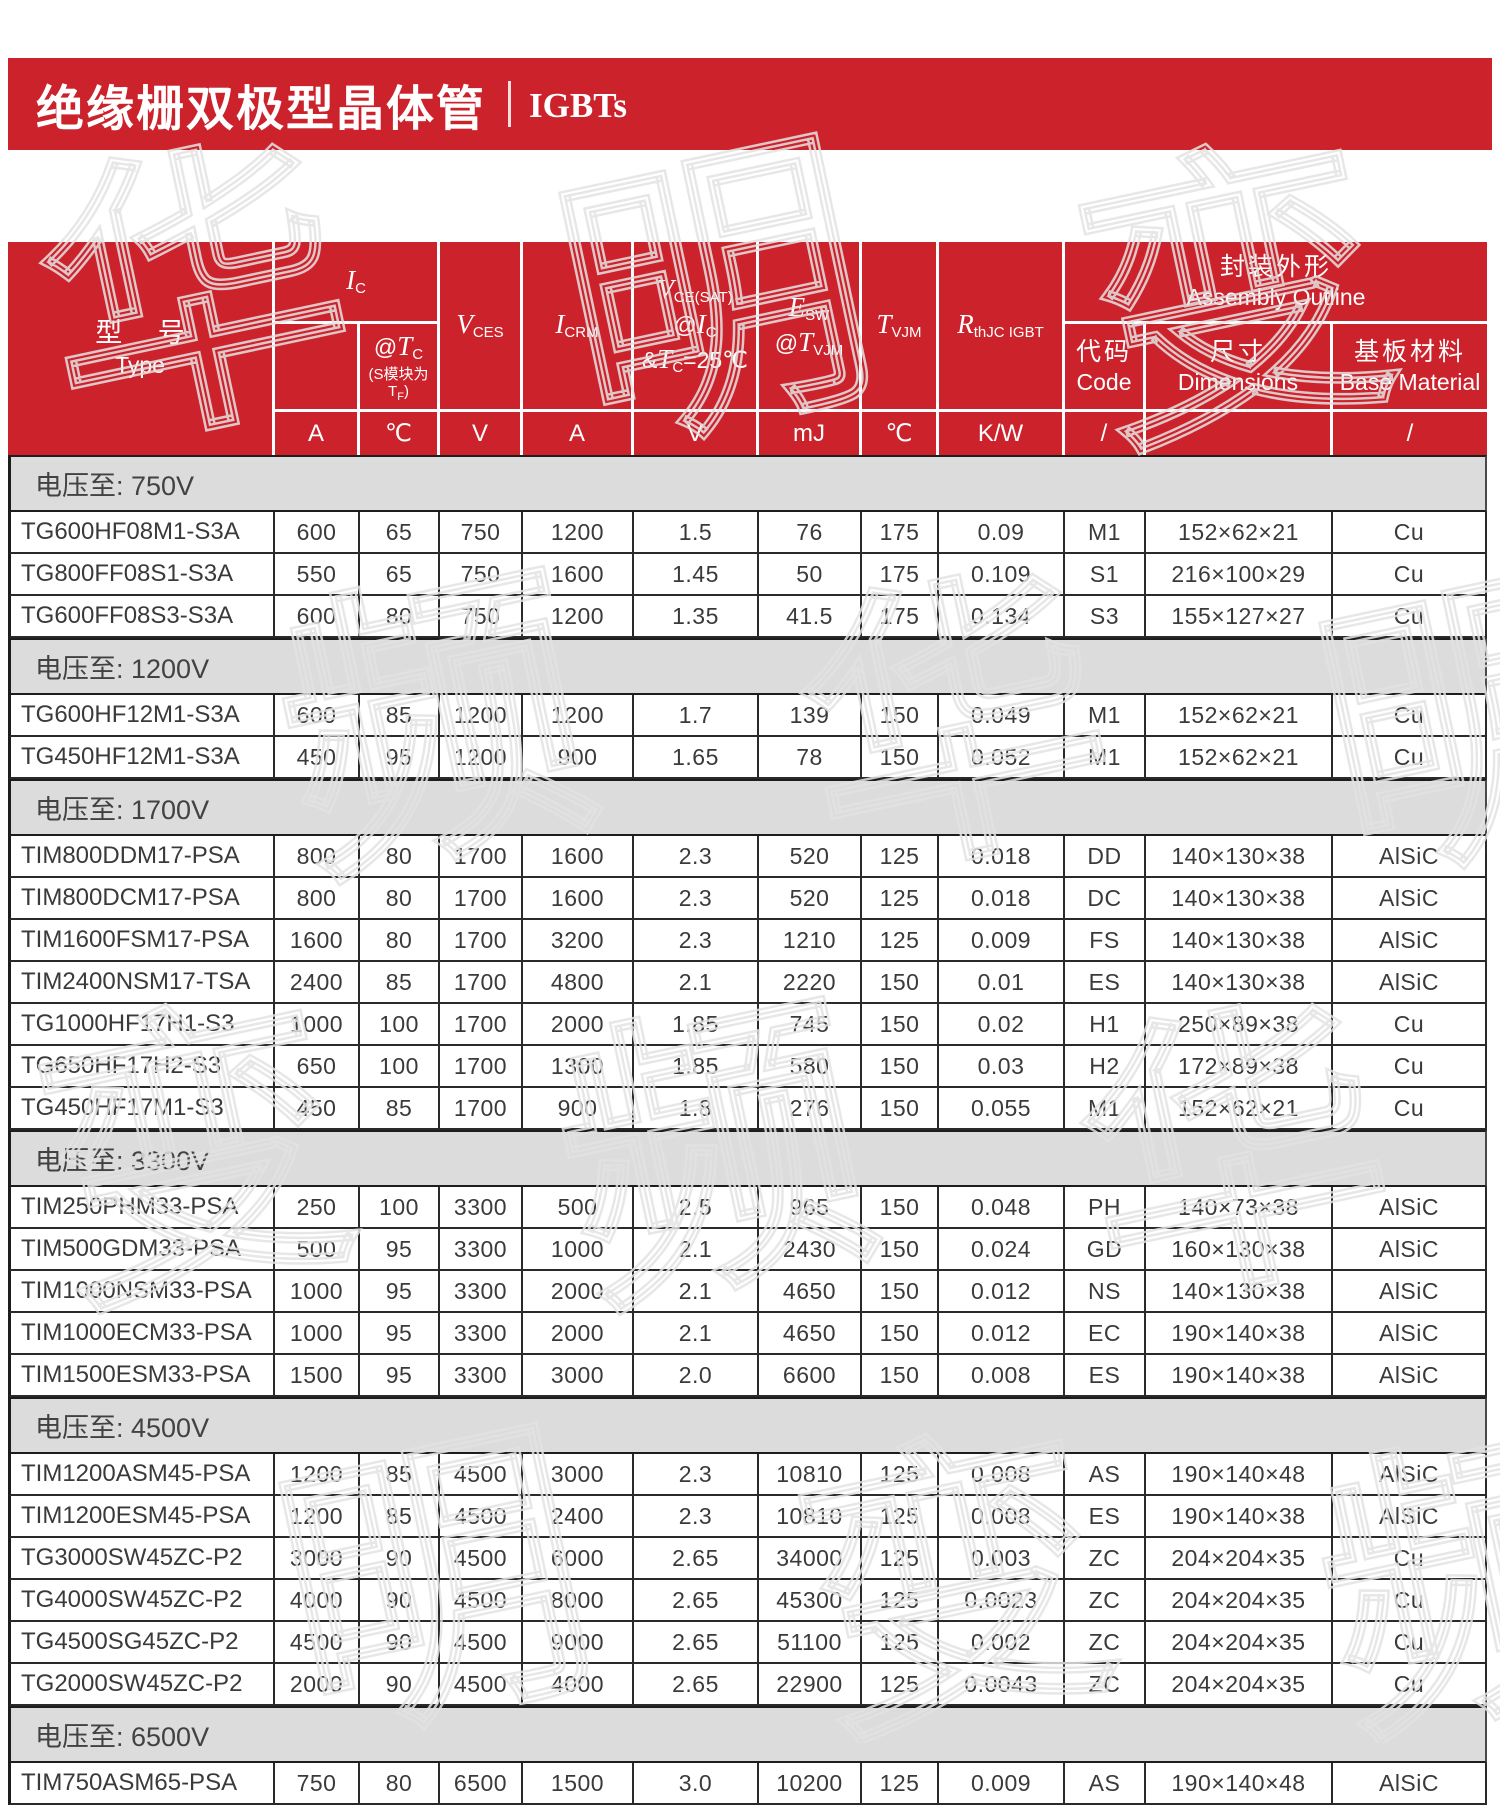 The height and width of the screenshot is (1805, 1500). Describe the element at coordinates (810, 983) in the screenshot. I see `esw-cell: 2220` at that location.